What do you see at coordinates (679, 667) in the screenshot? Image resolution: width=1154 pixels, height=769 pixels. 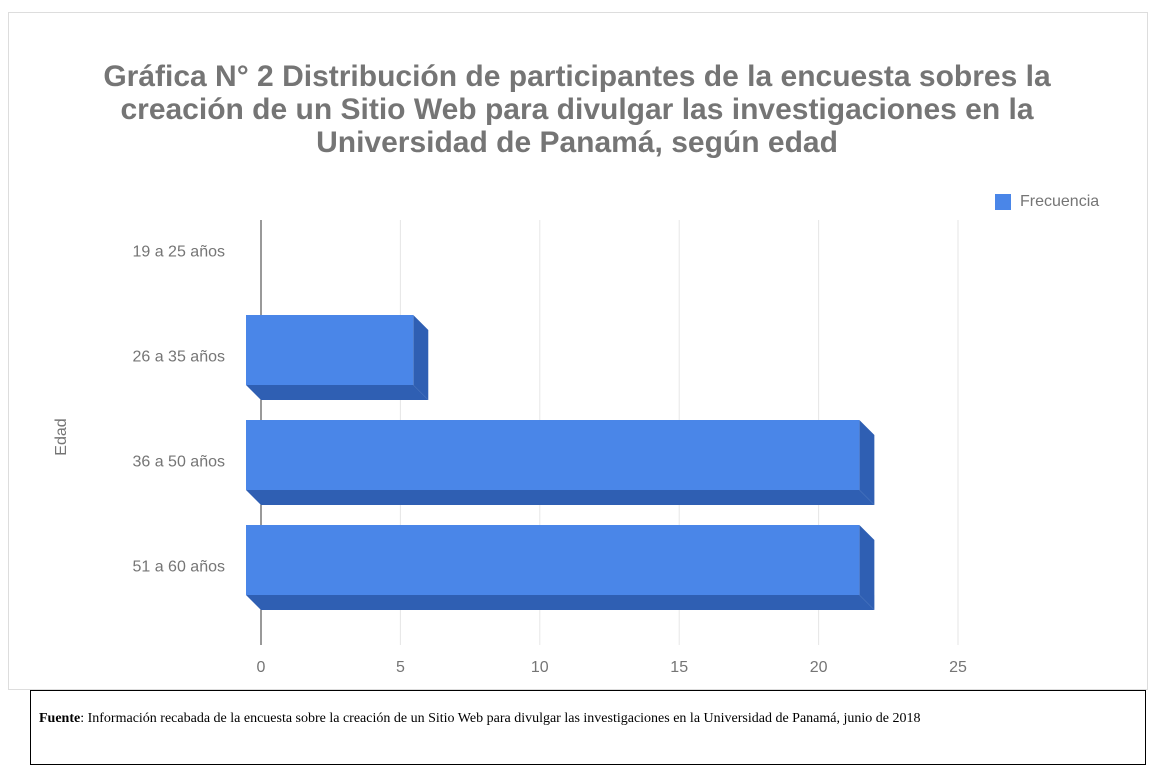 I see `x-tick-label: 15` at bounding box center [679, 667].